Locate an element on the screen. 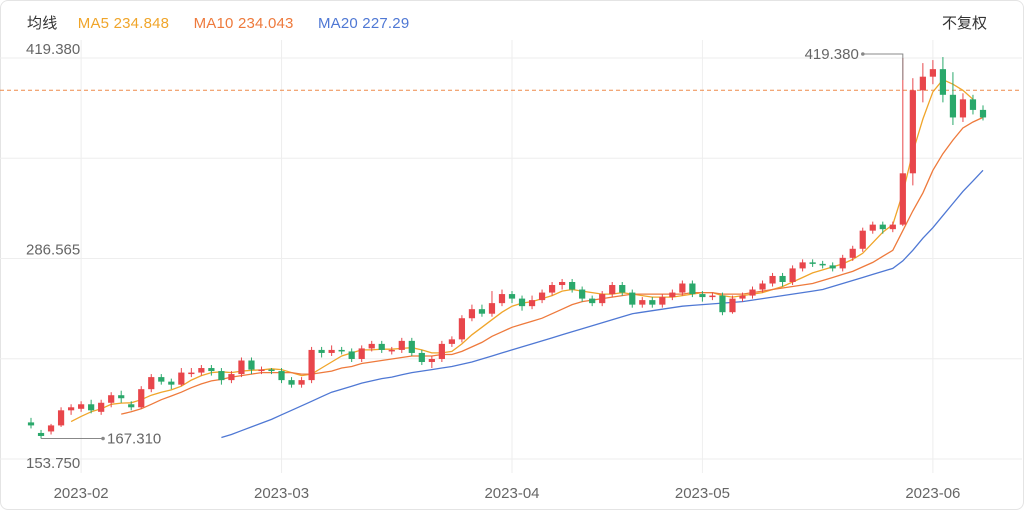 This screenshot has width=1024, height=510. ma-legend: 均线 MA5 234.848 MA10 234.043 MA20 227.29 is located at coordinates (228, 22).